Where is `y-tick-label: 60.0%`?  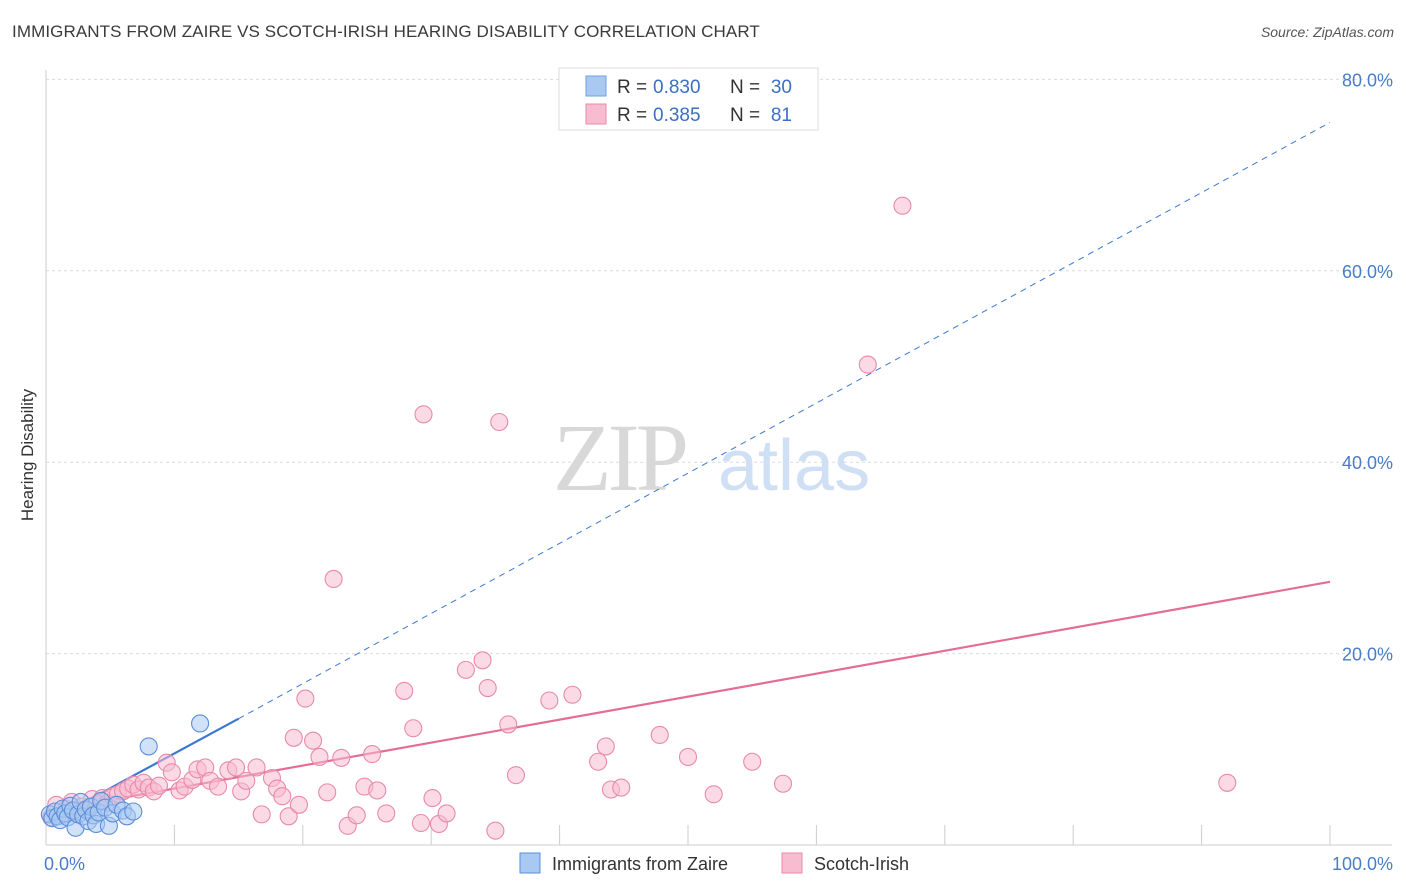 y-tick-label: 60.0% is located at coordinates (1367, 272).